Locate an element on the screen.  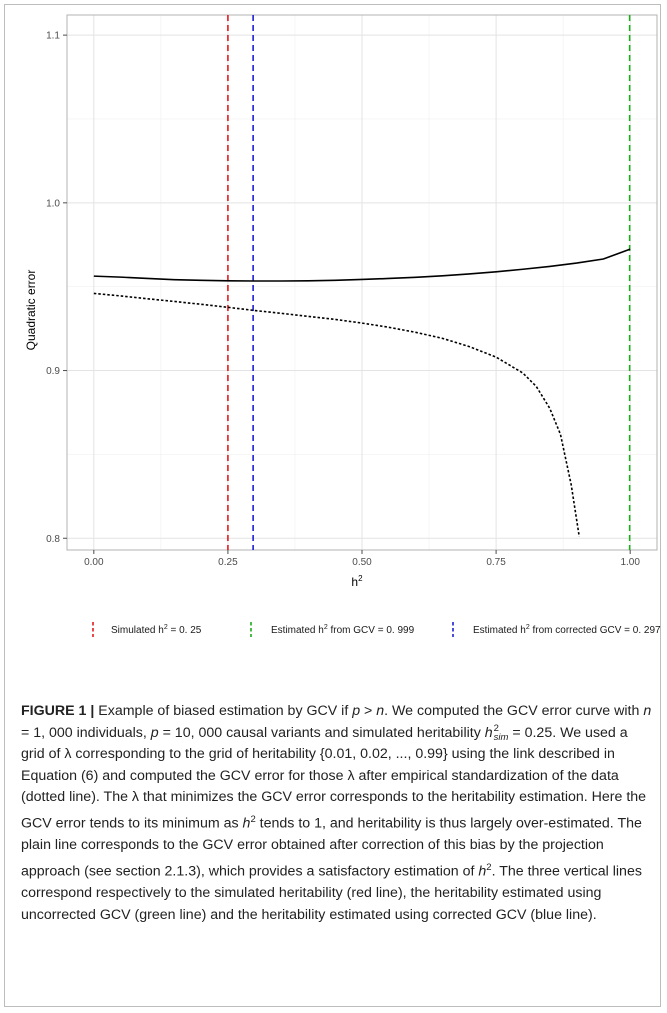
y-tick-label: 0.8 is located at coordinates (53, 539).